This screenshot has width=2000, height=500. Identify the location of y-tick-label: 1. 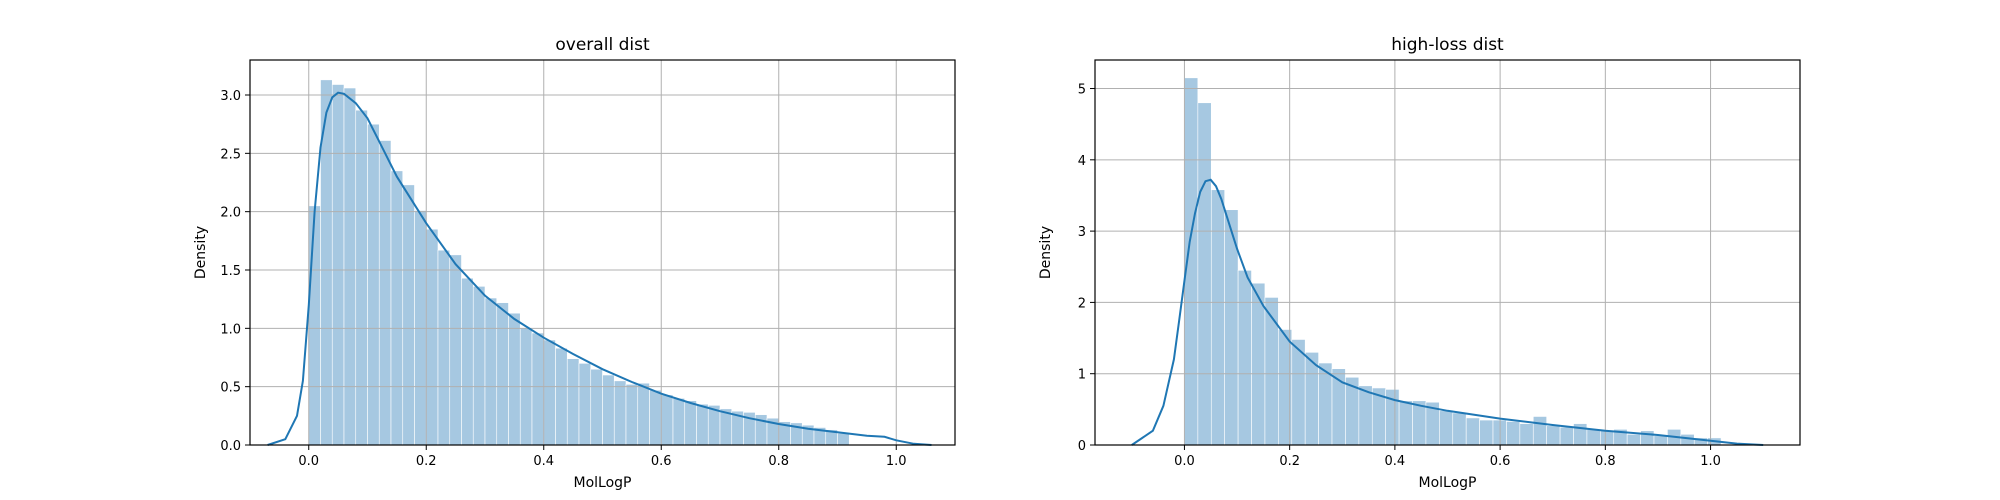
(1082, 375).